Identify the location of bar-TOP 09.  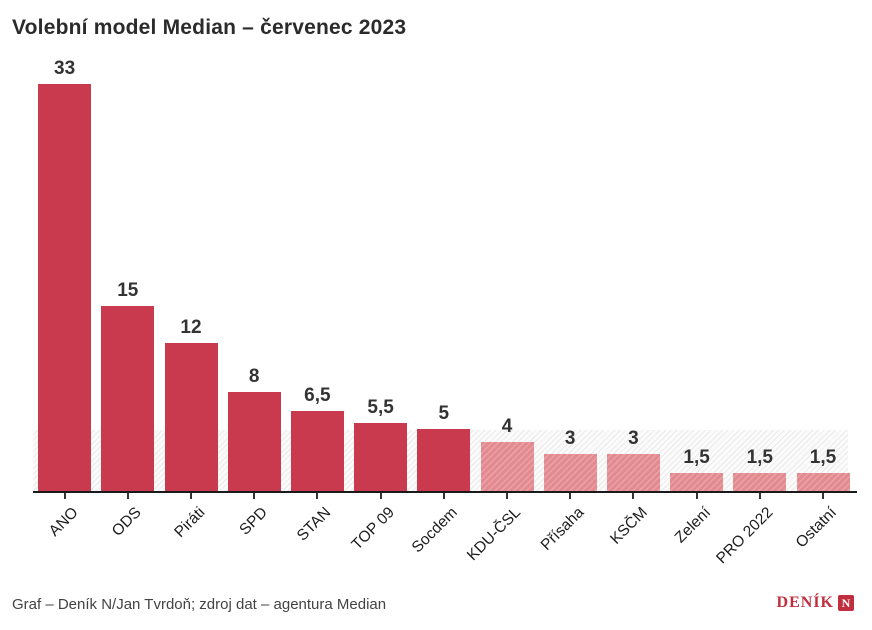
(381, 457).